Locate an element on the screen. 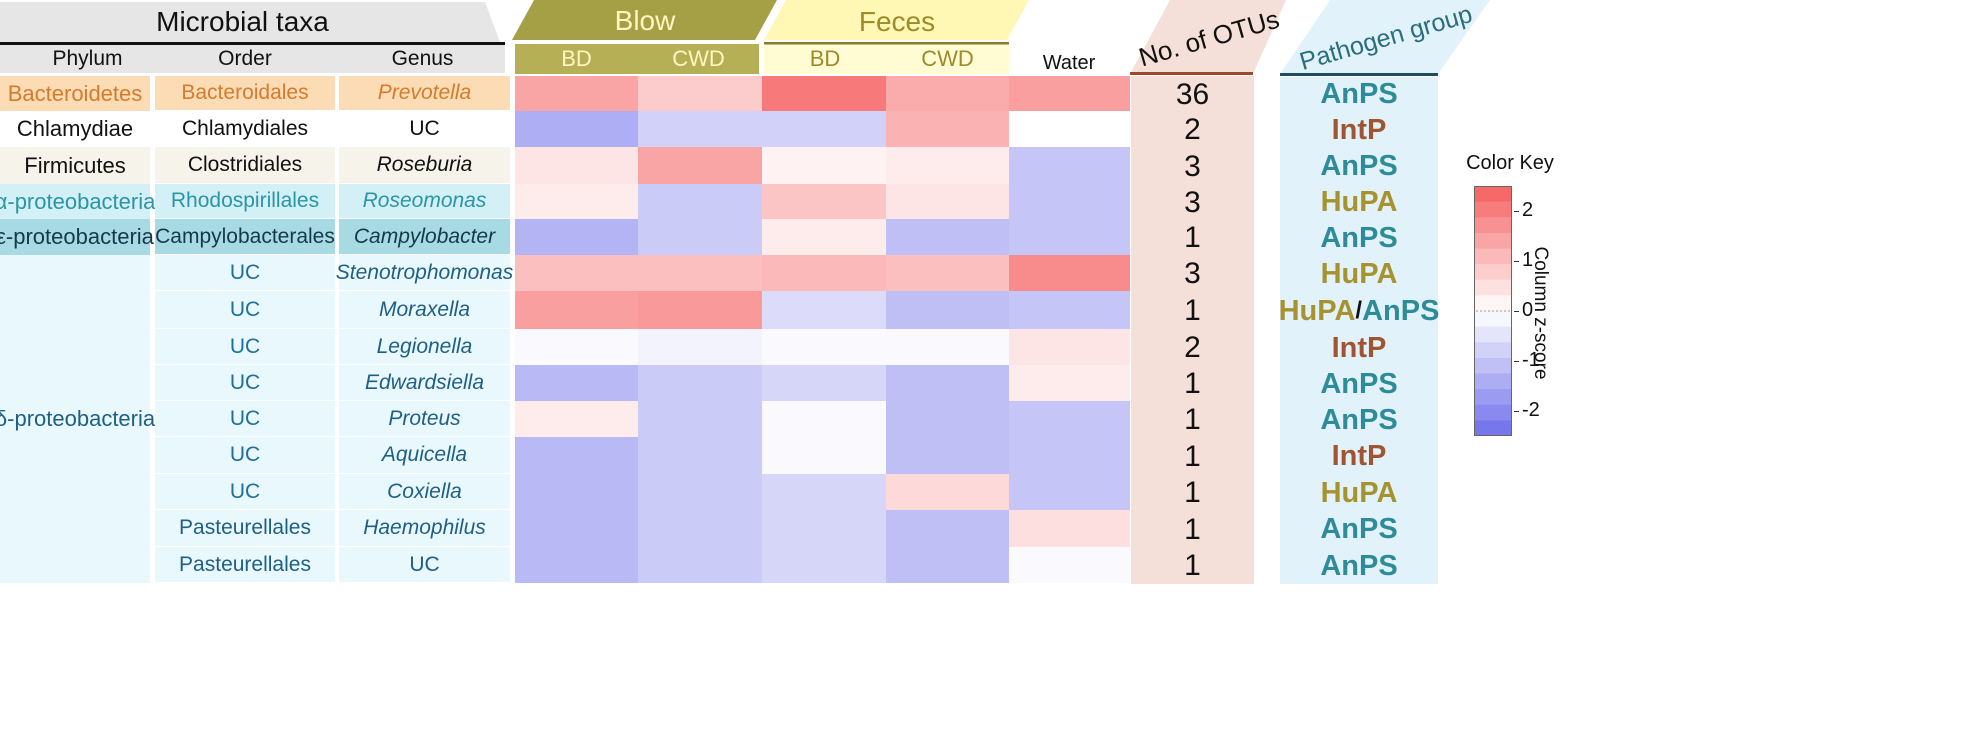 This screenshot has height=733, width=1969. phylum-cell: Bacteroidetes is located at coordinates (75, 93).